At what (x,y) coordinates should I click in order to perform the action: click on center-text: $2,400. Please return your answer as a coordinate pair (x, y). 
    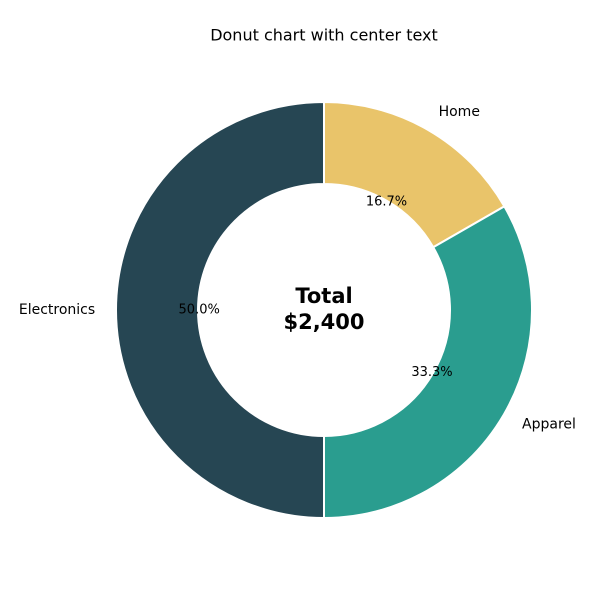
    Looking at the image, I should click on (323, 322).